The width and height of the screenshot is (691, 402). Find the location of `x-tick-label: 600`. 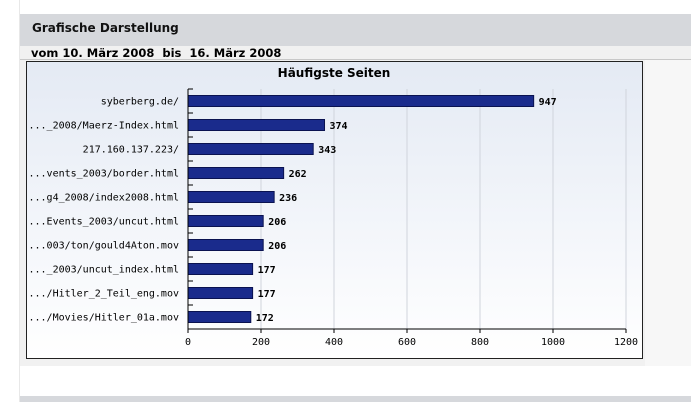

x-tick-label: 600 is located at coordinates (407, 342).